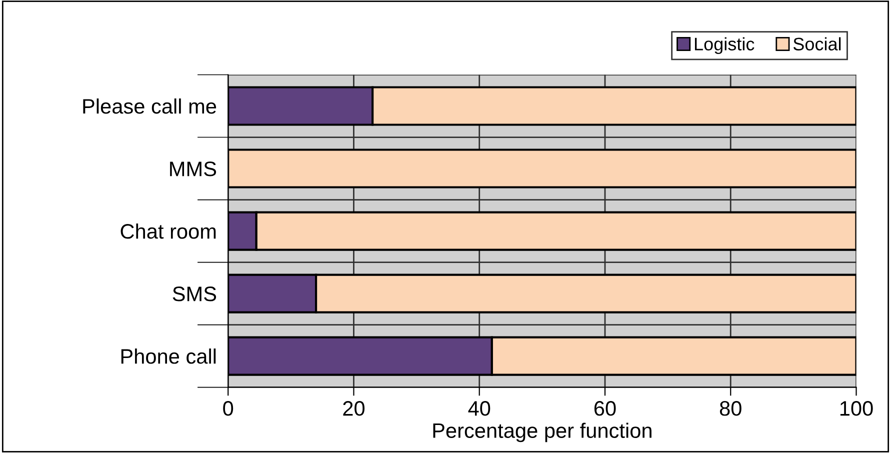 This screenshot has width=891, height=453. I want to click on x-tick-label: 60, so click(605, 408).